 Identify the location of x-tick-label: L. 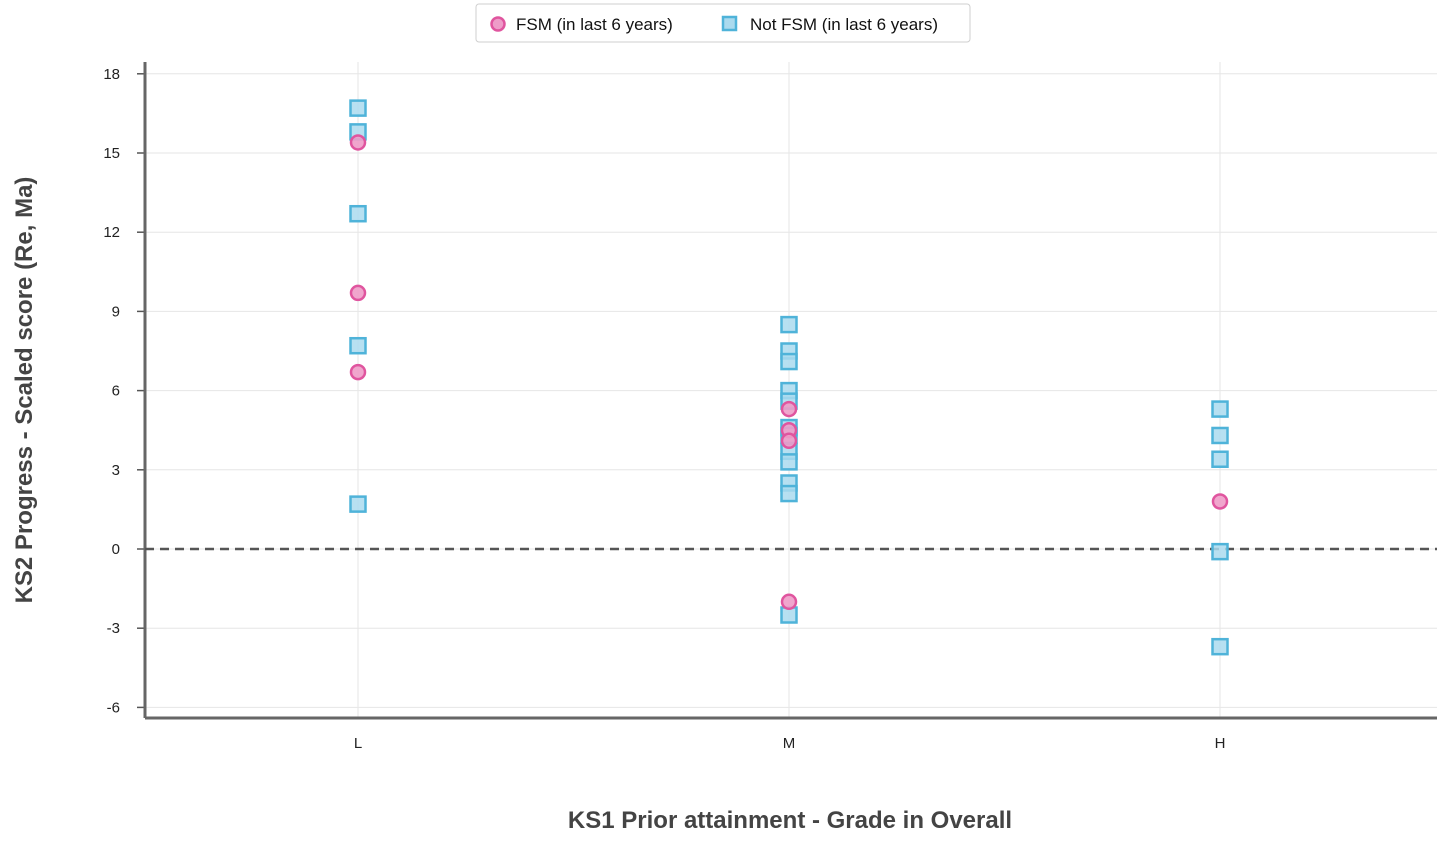
(358, 743).